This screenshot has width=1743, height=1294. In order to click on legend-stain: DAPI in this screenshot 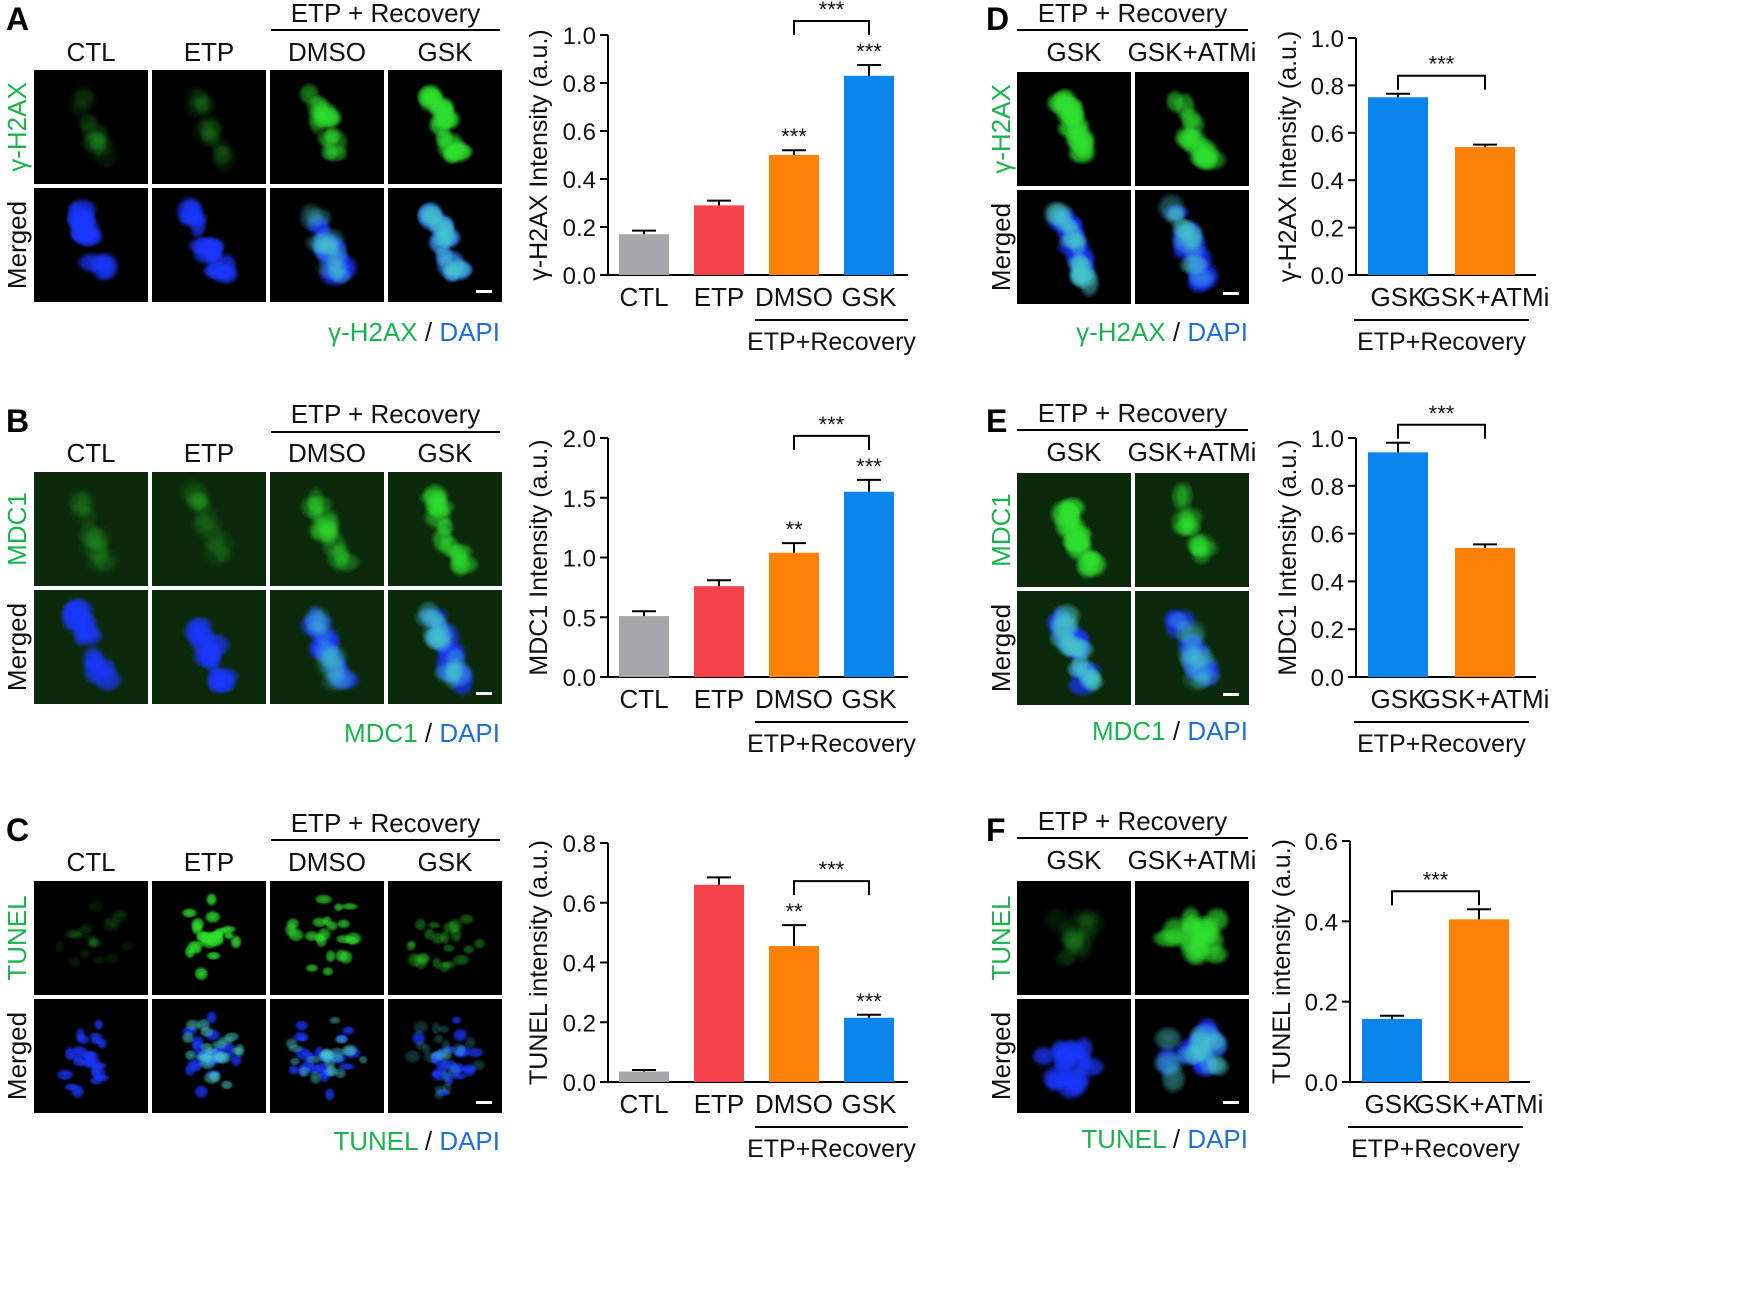, I will do `click(1217, 731)`.